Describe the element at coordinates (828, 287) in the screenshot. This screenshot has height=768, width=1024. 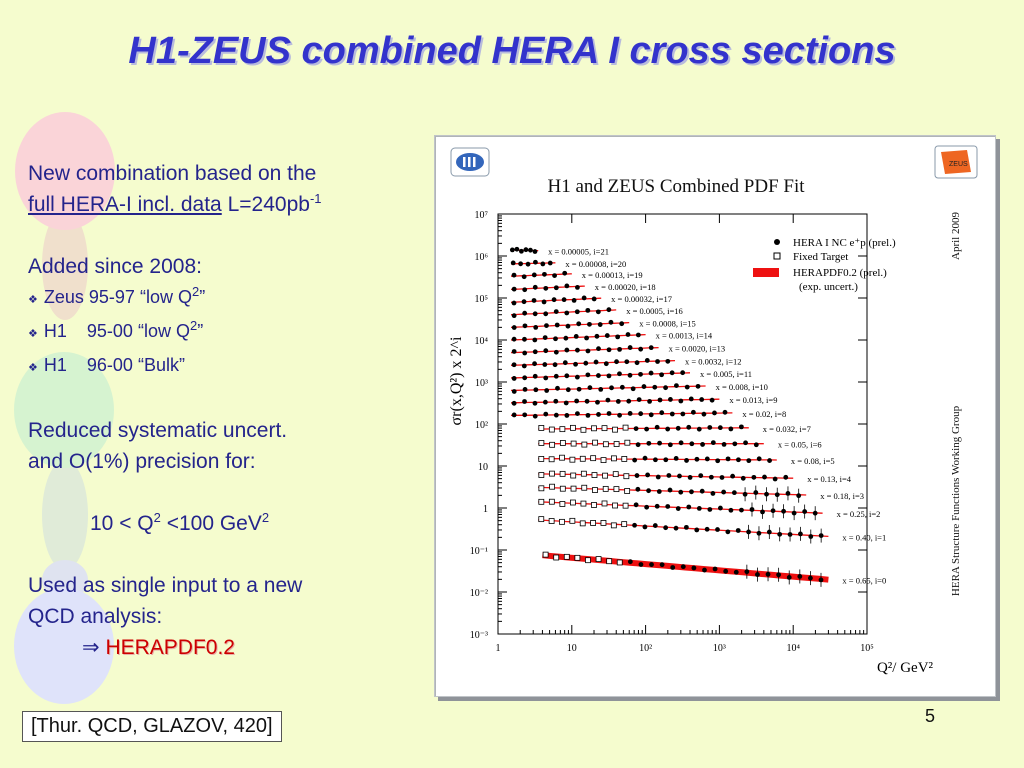
I see `legend-entry: (exp. uncert.)` at that location.